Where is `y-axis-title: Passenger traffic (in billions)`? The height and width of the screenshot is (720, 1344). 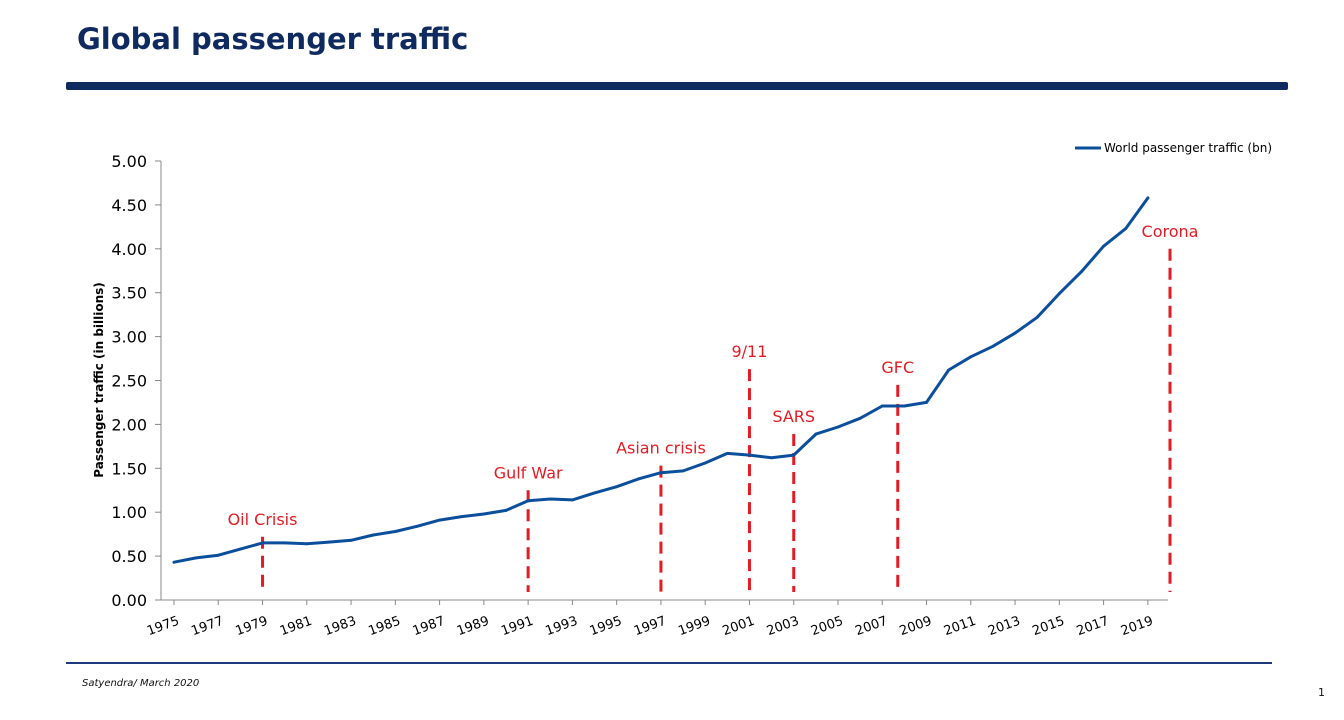
y-axis-title: Passenger traffic (in billions) is located at coordinates (99, 380).